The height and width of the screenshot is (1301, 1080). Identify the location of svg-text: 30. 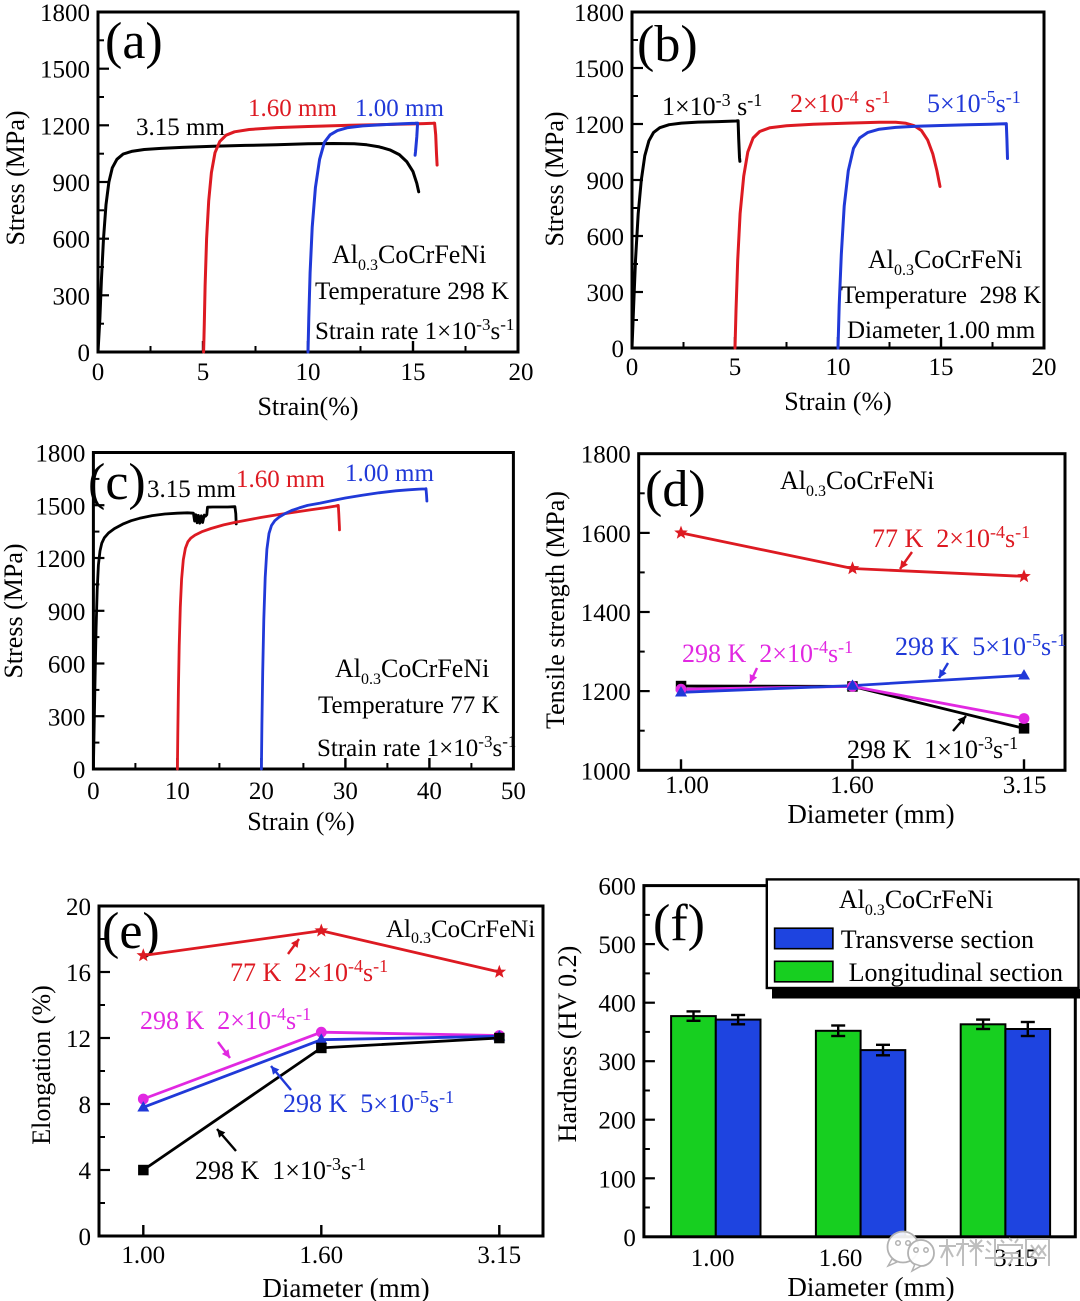
(345, 791).